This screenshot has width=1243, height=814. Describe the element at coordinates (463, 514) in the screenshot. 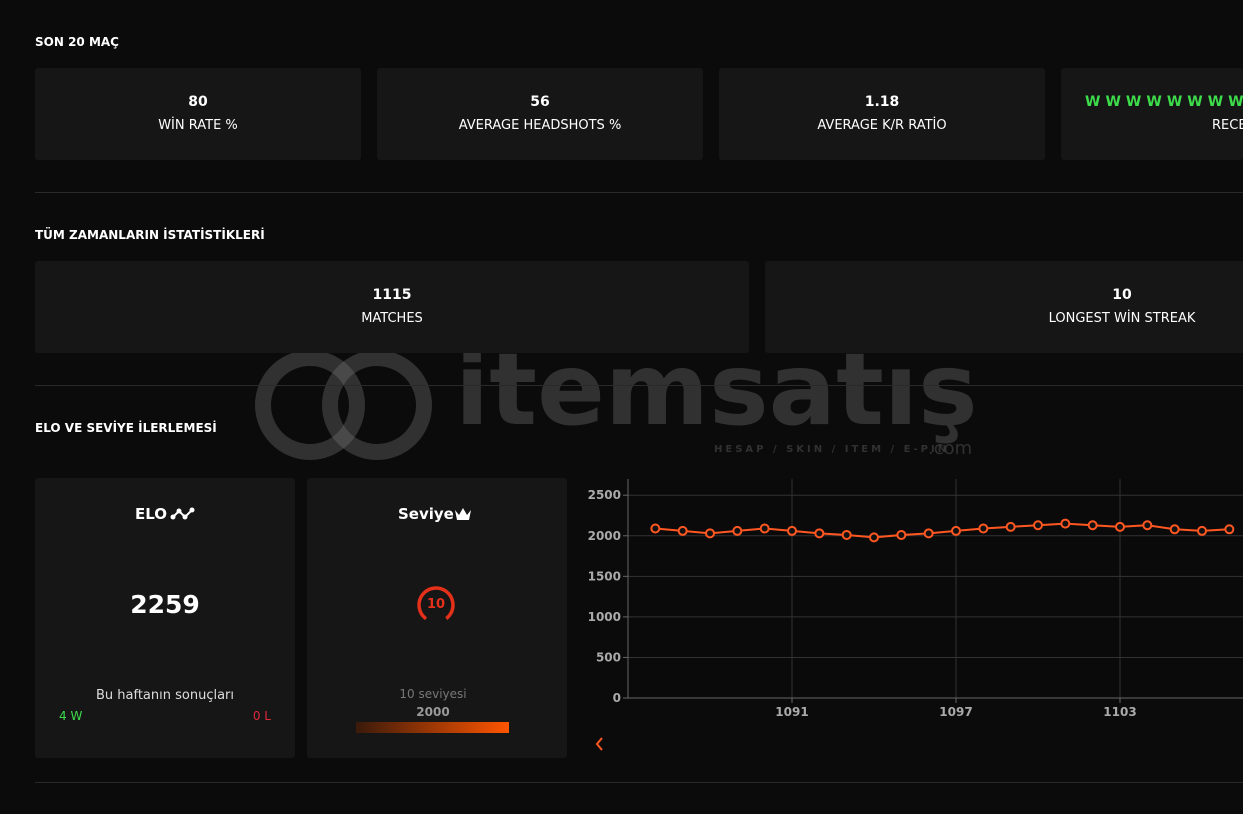

I see `crown-icon` at that location.